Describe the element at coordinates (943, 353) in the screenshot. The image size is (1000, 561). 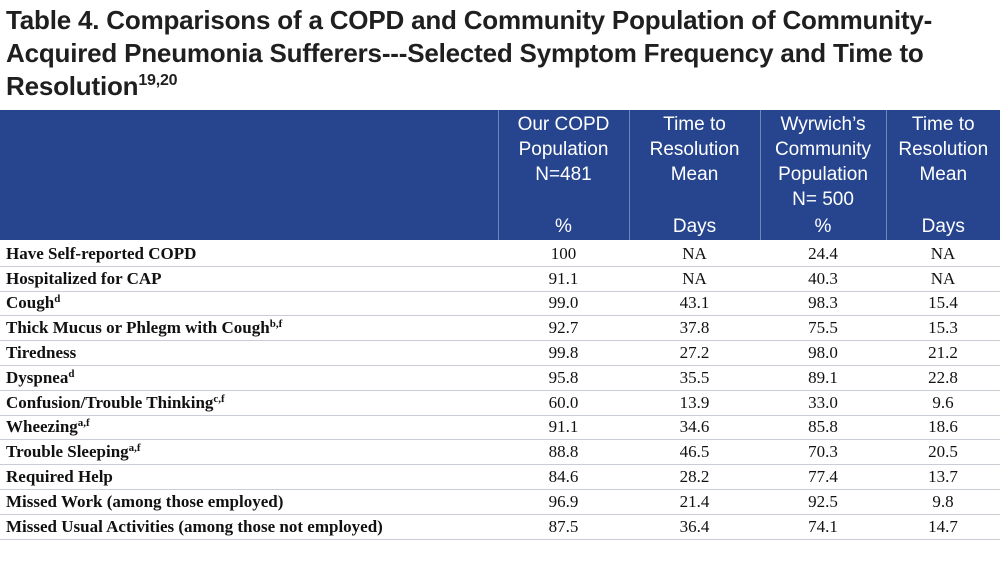
I see `community-days-cell: 21.2` at that location.